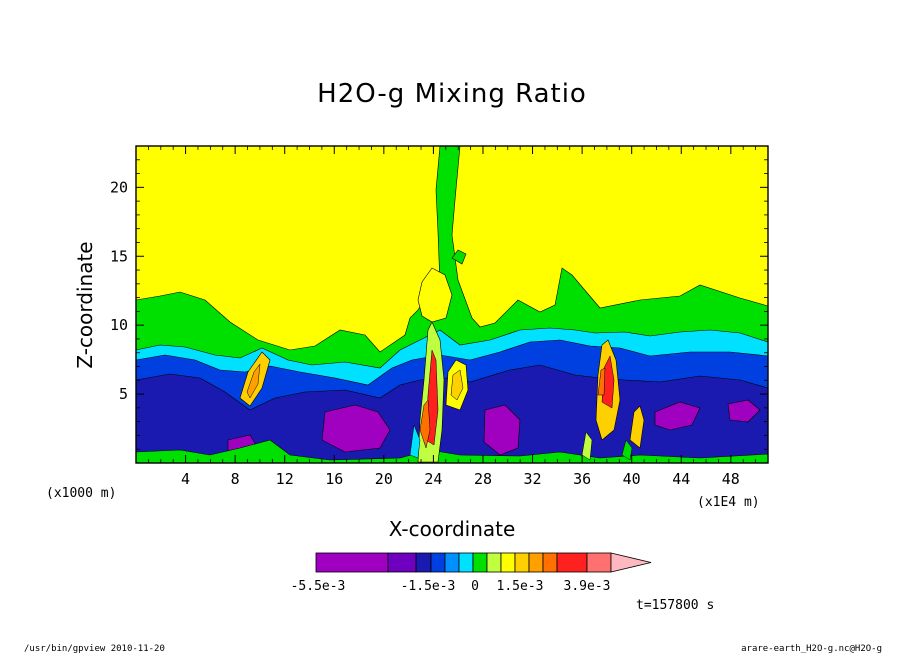 The height and width of the screenshot is (654, 904). Describe the element at coordinates (123, 394) in the screenshot. I see `y-tick-label: 5` at that location.